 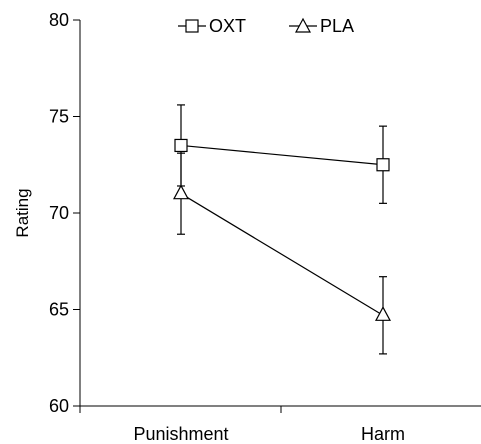 I want to click on y-tick-label: 60, so click(x=59, y=406).